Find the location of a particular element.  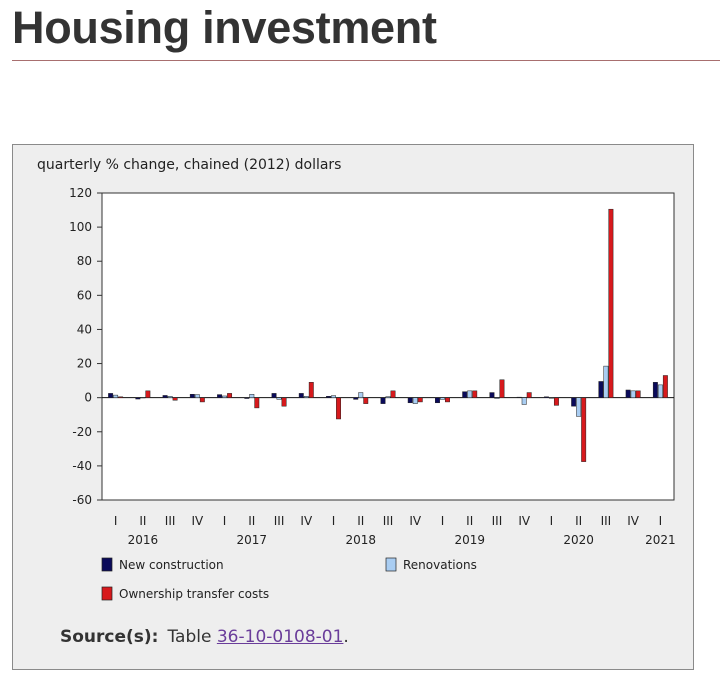

page-title: Housing investment is located at coordinates (224, 27).